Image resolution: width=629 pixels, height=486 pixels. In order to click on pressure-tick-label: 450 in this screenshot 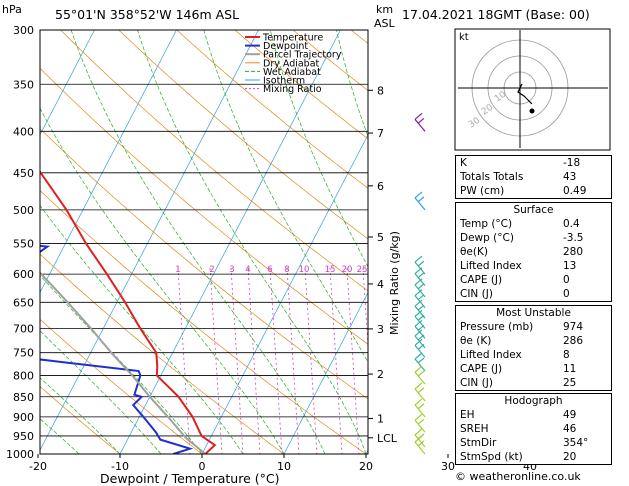, I will do `click(23, 173)`.